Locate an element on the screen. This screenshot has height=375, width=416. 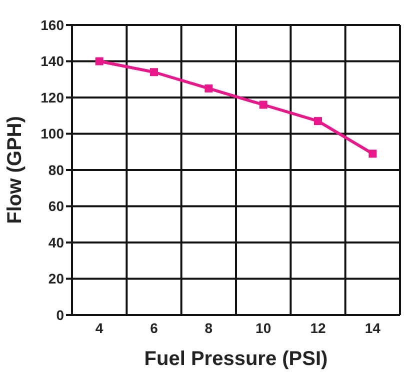
y-tick-label: 100 is located at coordinates (52, 134).